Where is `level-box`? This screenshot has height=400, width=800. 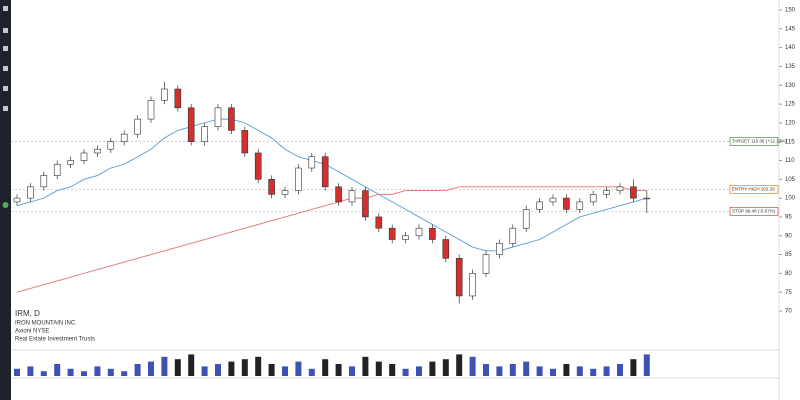
level-box is located at coordinates (754, 211).